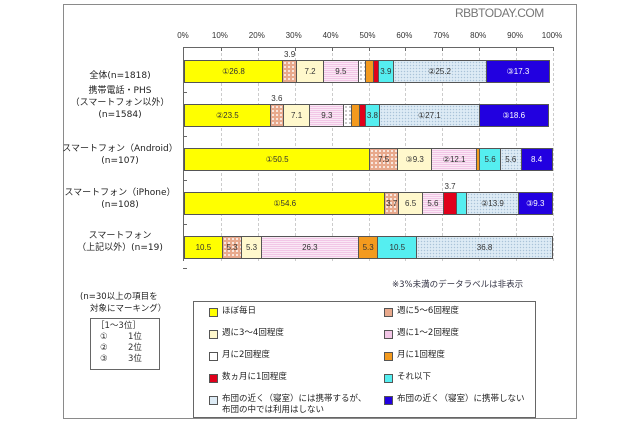 This screenshot has width=640, height=426. I want to click on stacked-bar: ①26.8 3.9 7.2 9.5 3.9 ②25.2 ③17.3, so click(367, 66).